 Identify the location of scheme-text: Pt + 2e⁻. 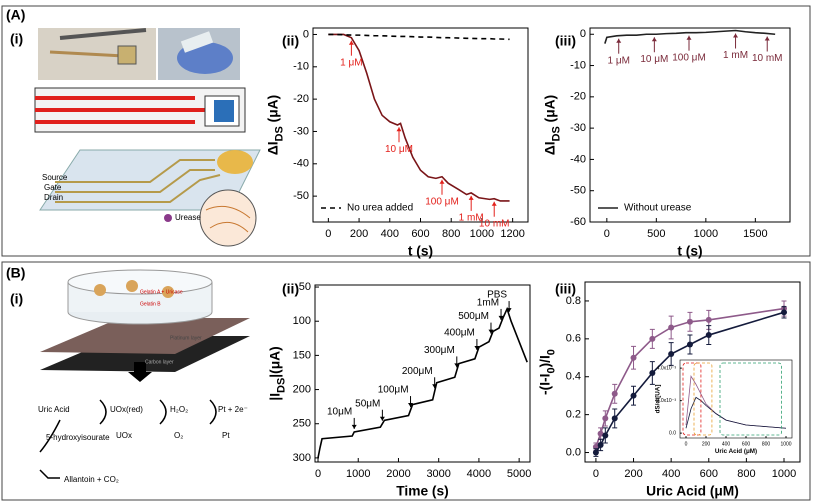
(233, 409).